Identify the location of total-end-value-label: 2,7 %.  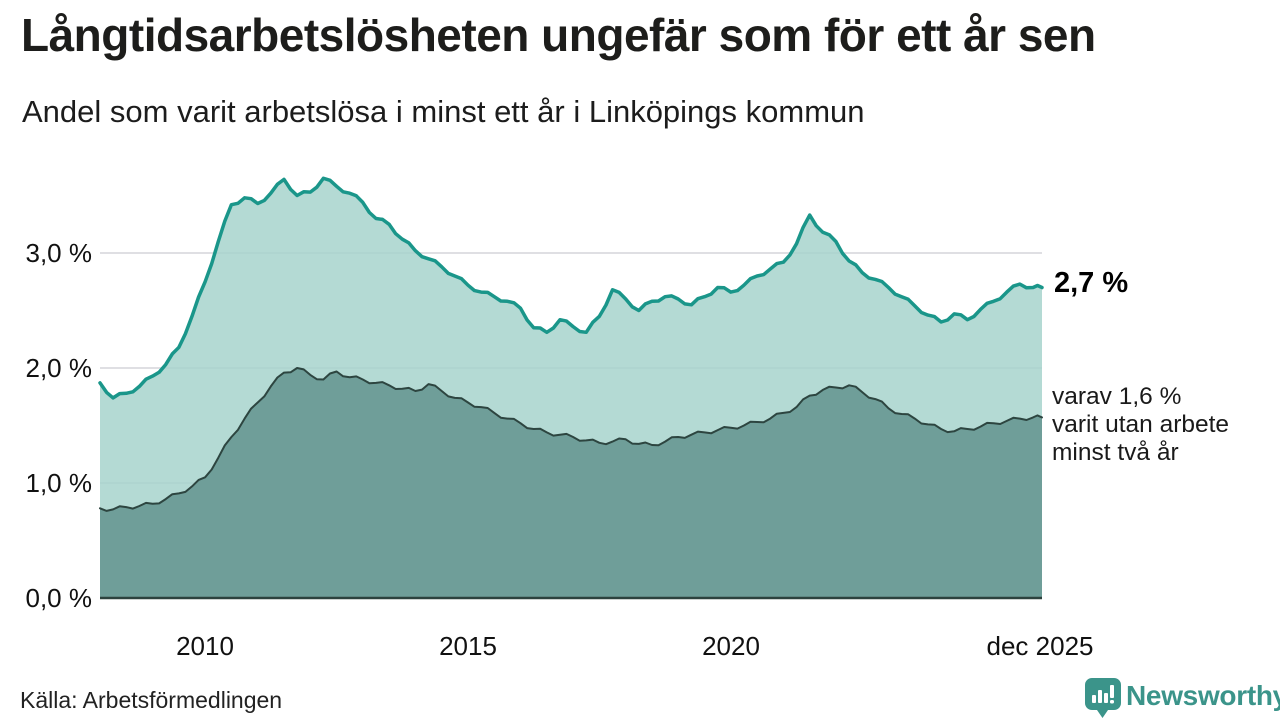
(1091, 283).